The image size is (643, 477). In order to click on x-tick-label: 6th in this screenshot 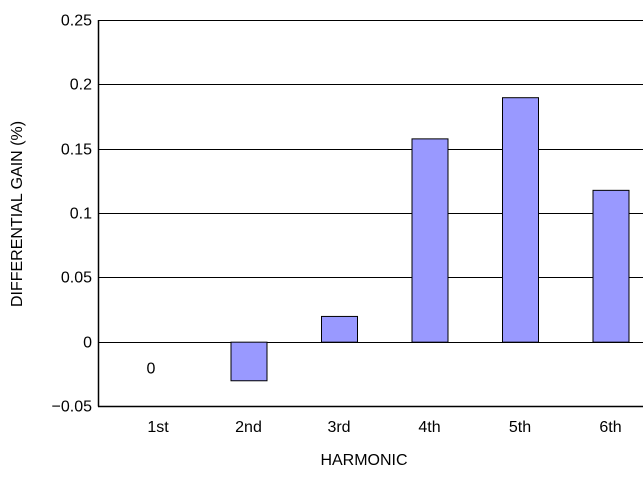, I will do `click(610, 427)`.